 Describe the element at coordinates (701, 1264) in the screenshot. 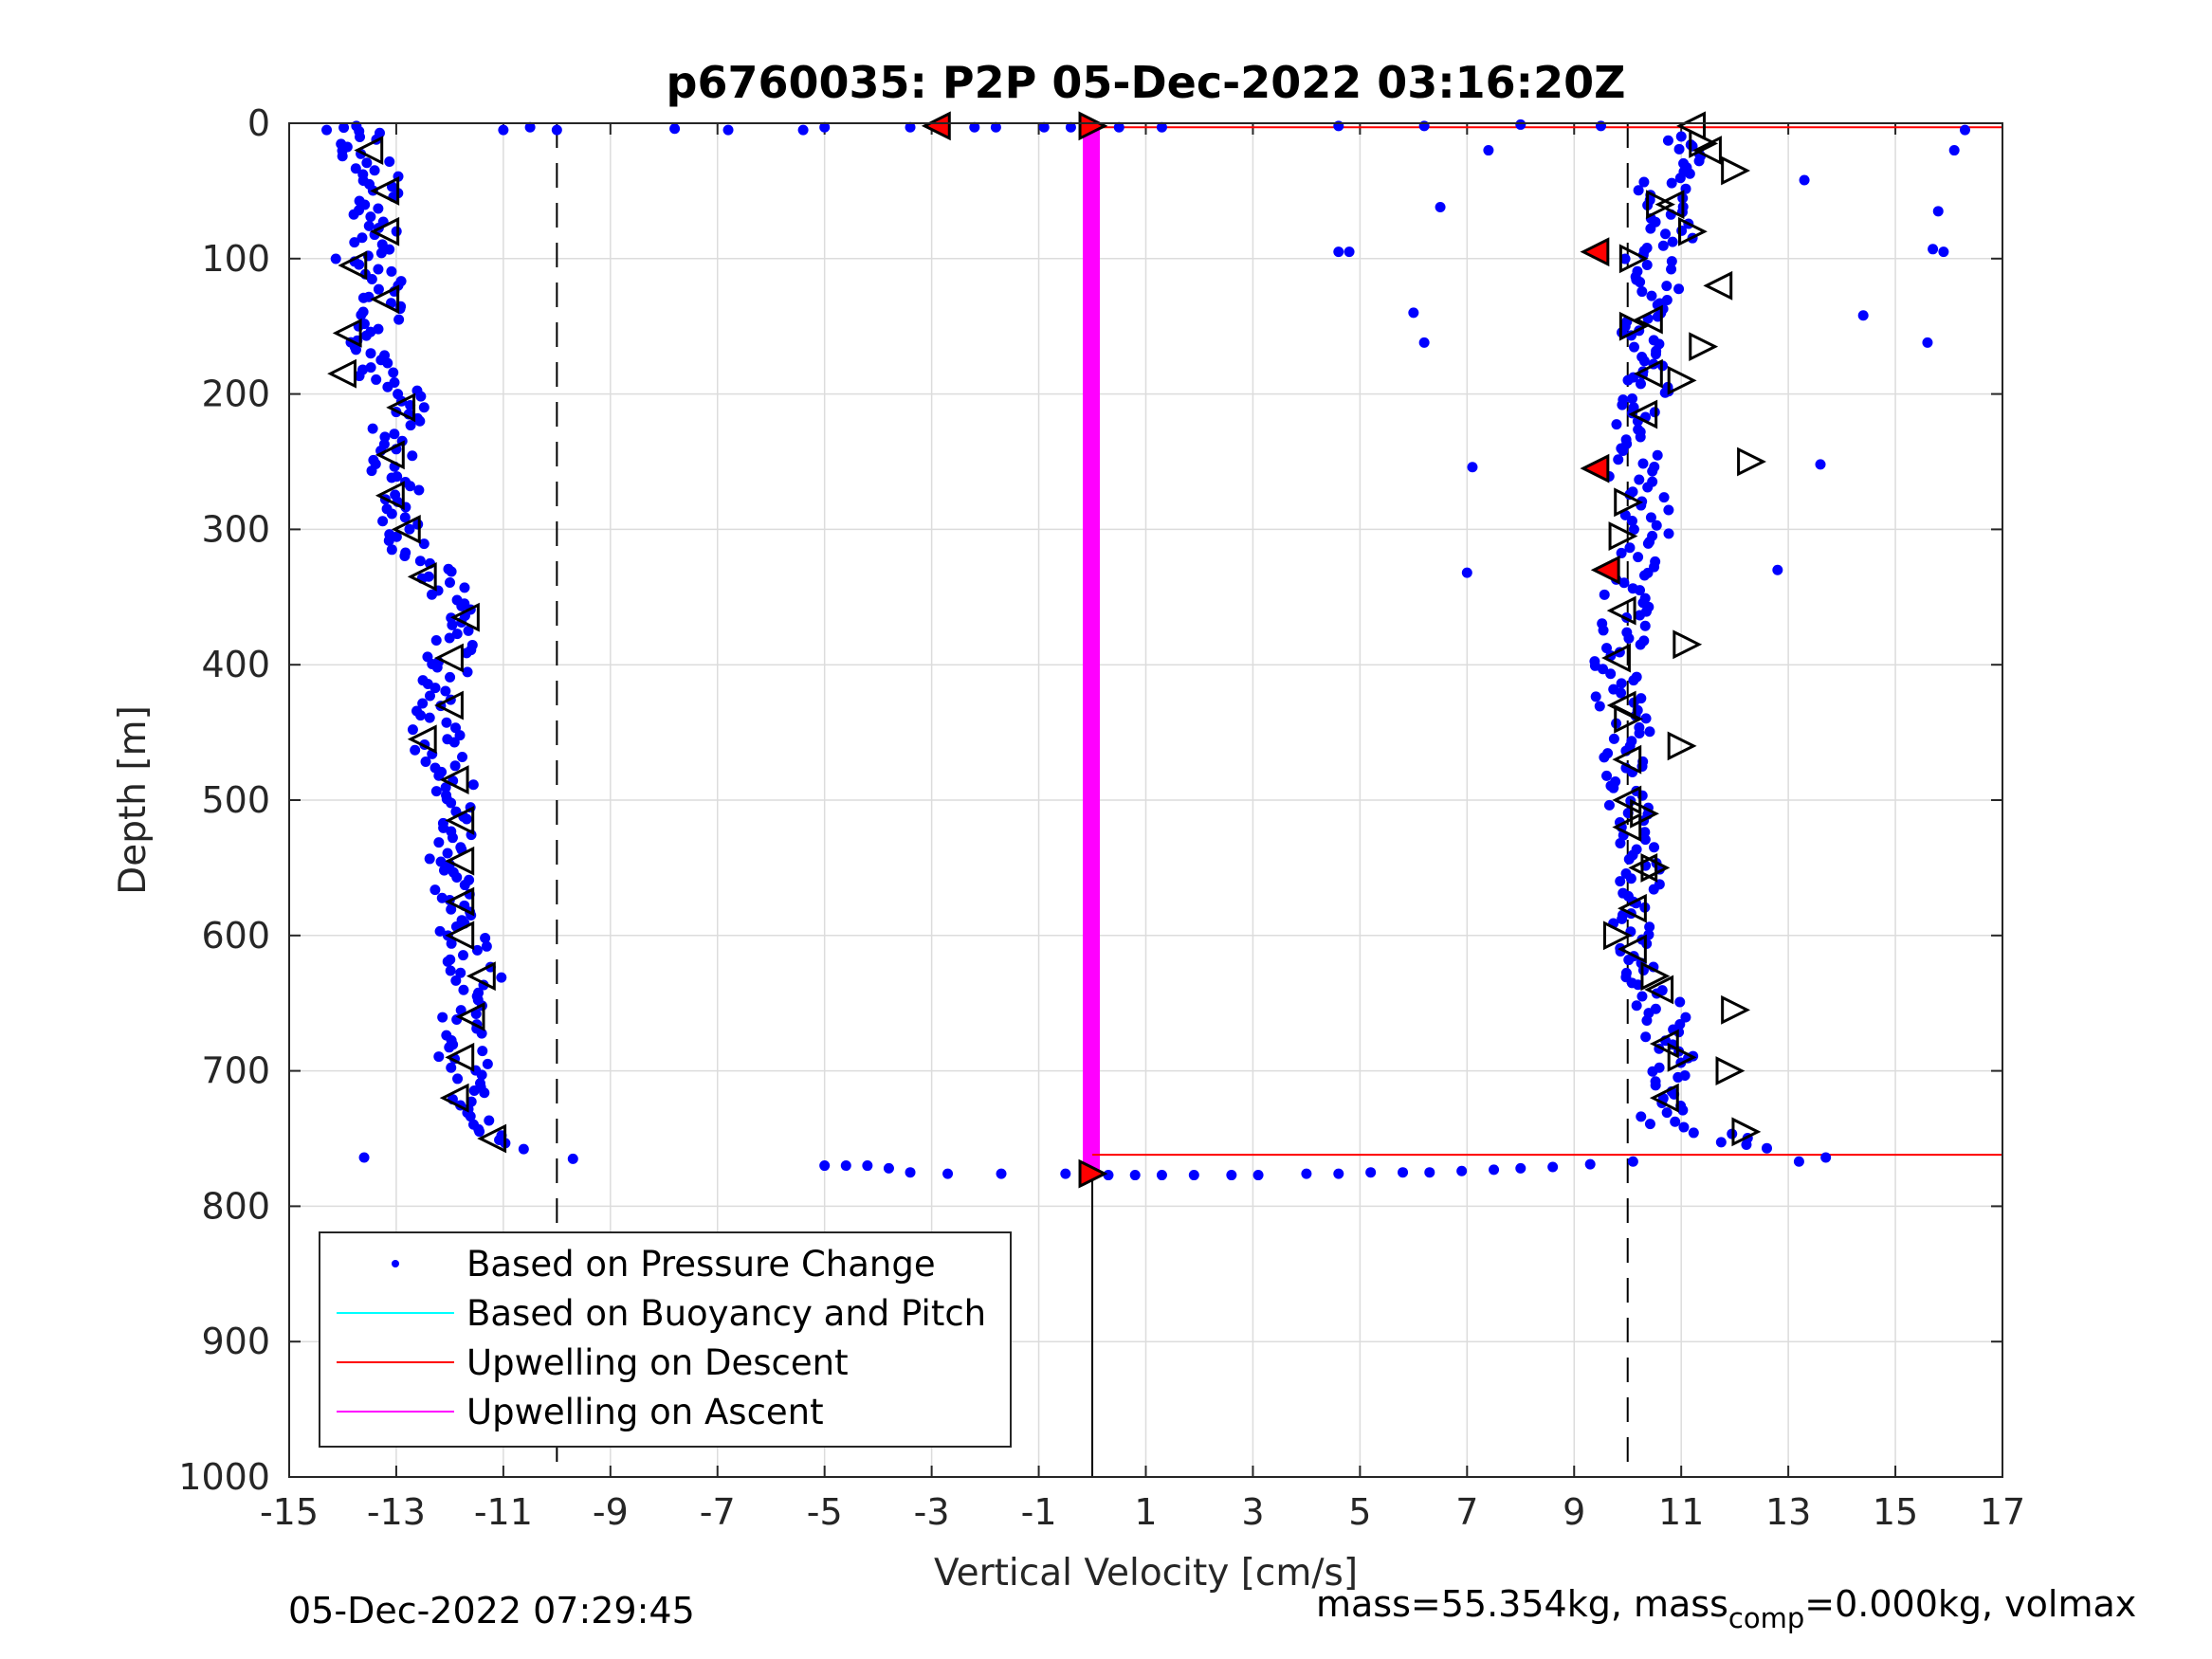

I see `legend-label: Based on Pressure Change` at that location.